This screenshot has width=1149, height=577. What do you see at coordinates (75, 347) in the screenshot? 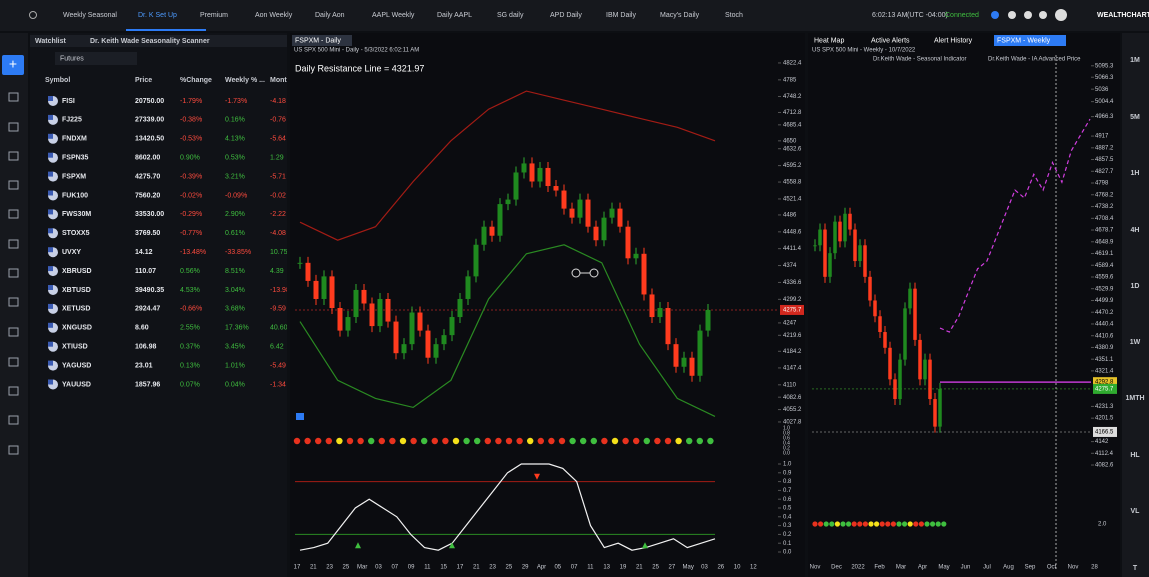
I see `symbol: XTIUSD` at bounding box center [75, 347].